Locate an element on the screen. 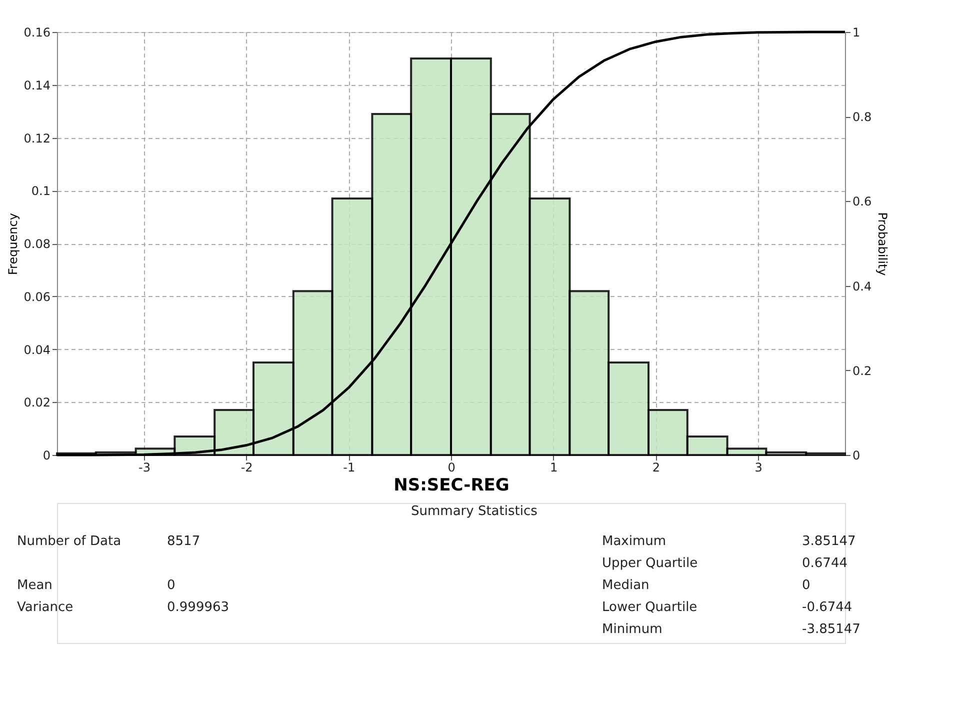 This screenshot has width=963, height=703. x-tick-label: -3 is located at coordinates (144, 467).